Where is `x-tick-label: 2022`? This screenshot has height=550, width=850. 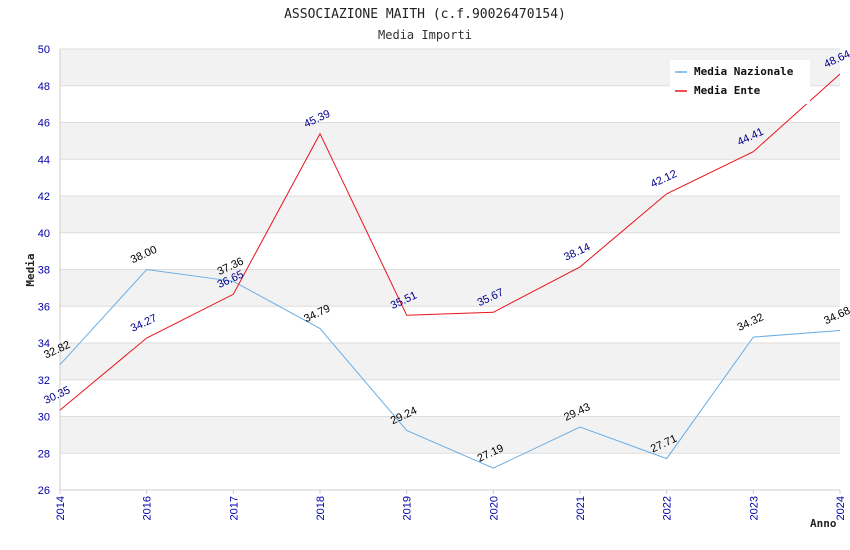
x-tick-label: 2022 is located at coordinates (668, 508).